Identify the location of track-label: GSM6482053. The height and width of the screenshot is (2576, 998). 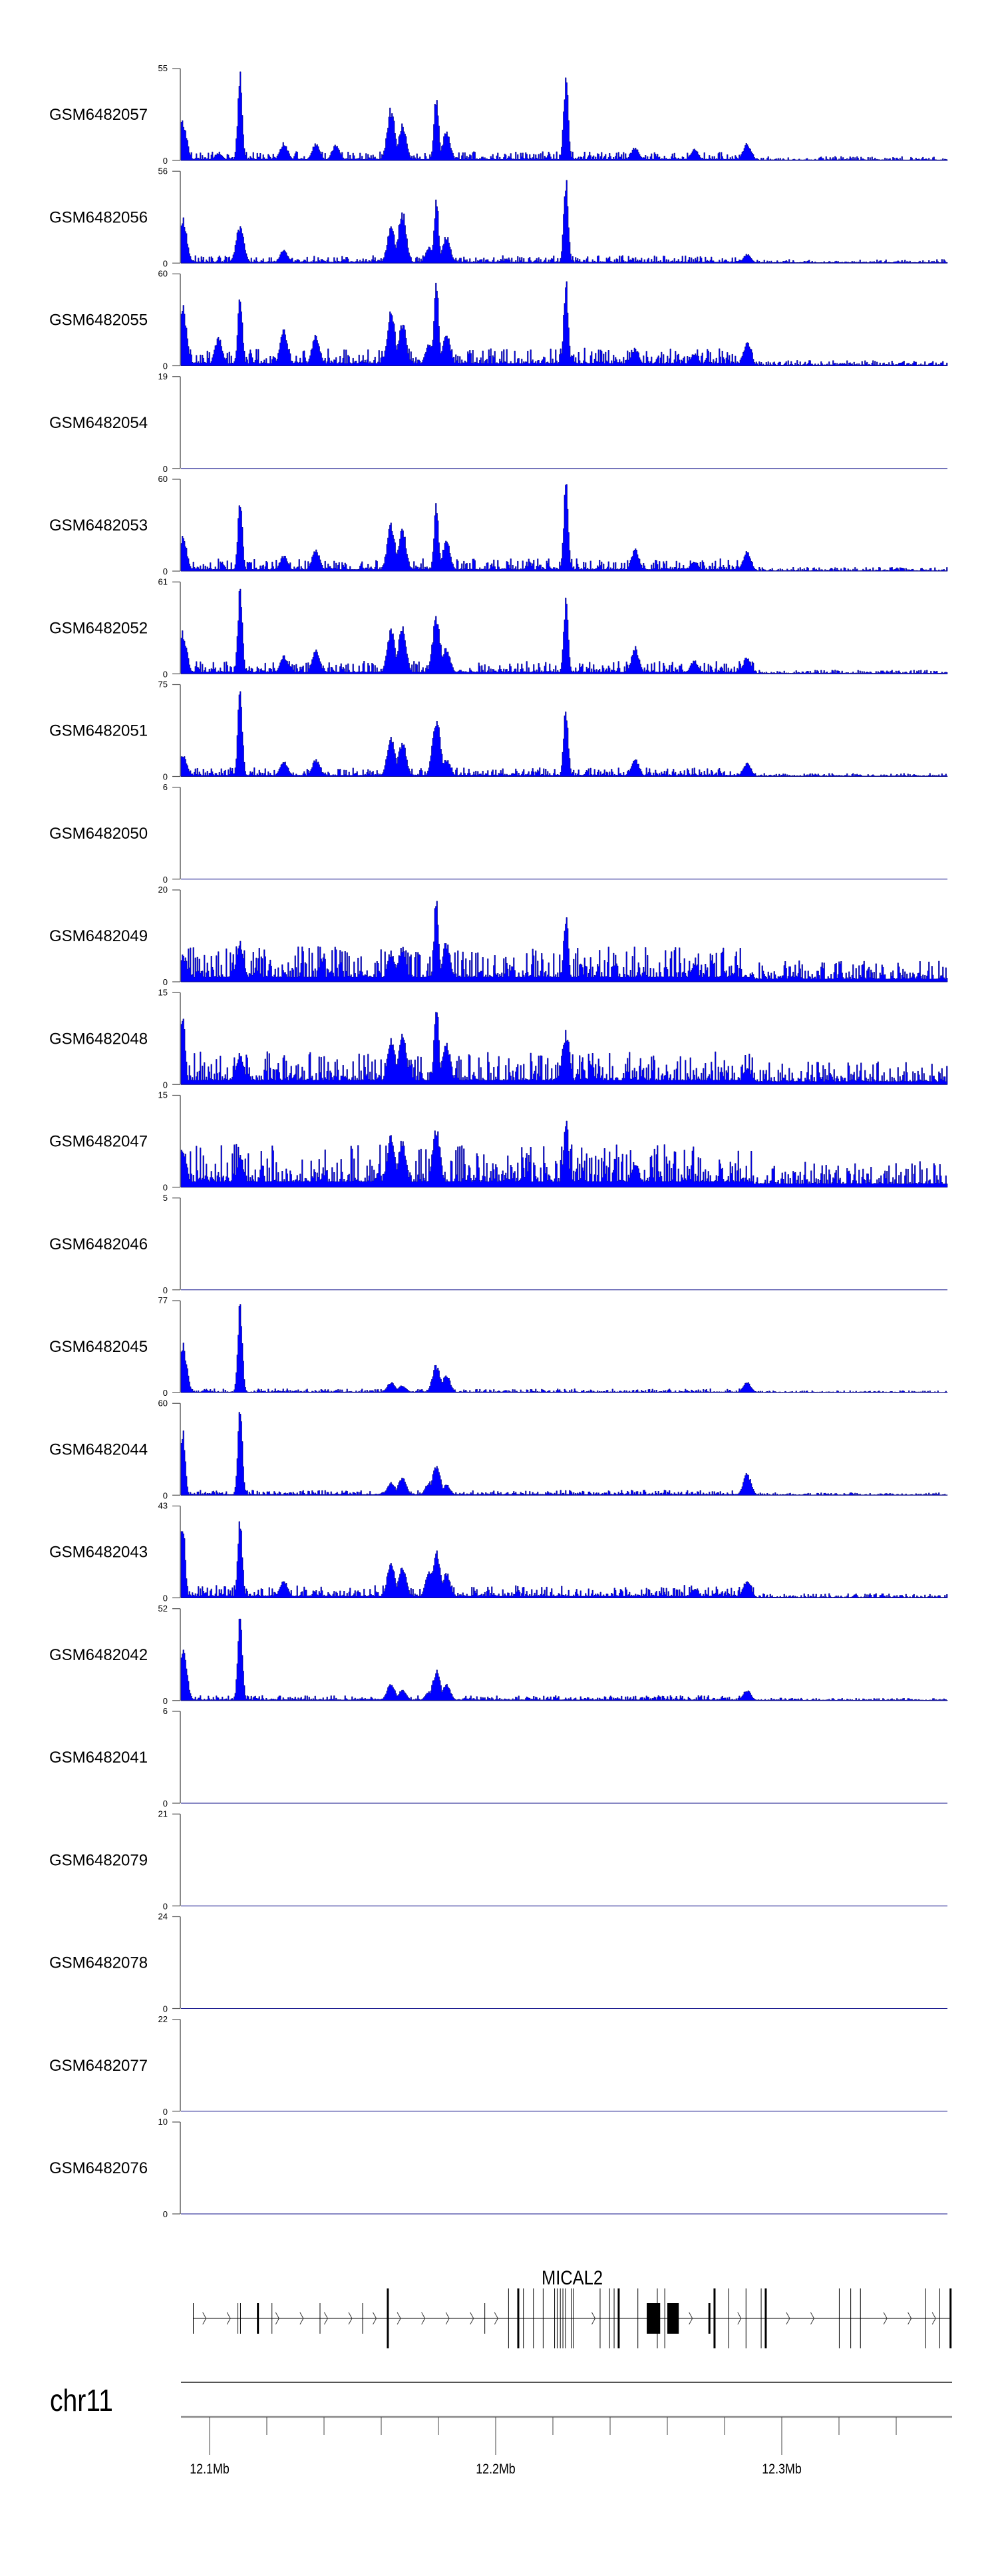
(98, 526).